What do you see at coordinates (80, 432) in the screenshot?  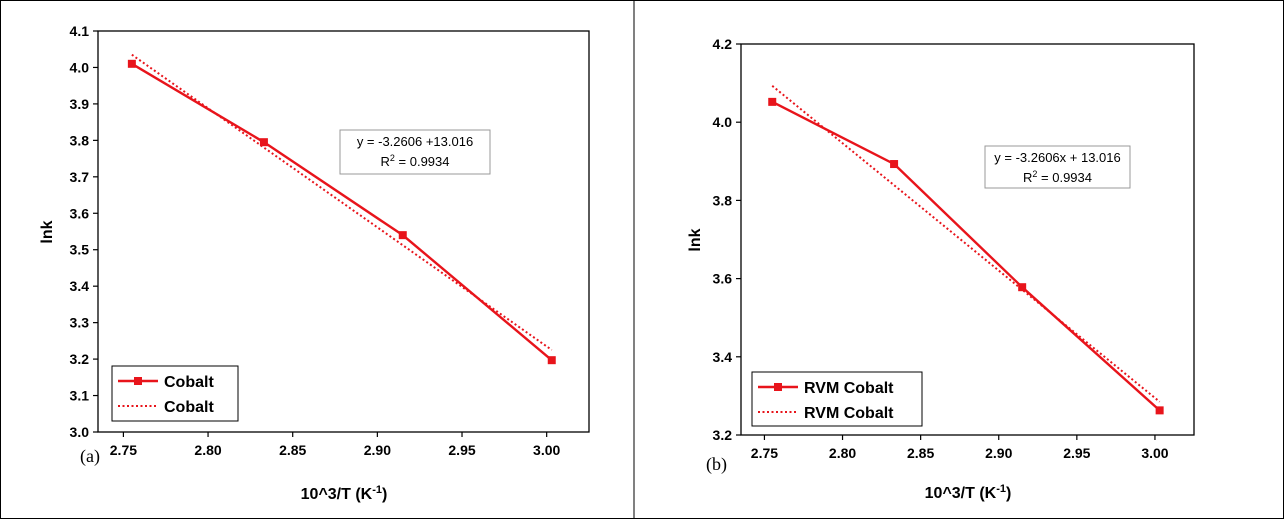 I see `y-tick-label: 3.0` at bounding box center [80, 432].